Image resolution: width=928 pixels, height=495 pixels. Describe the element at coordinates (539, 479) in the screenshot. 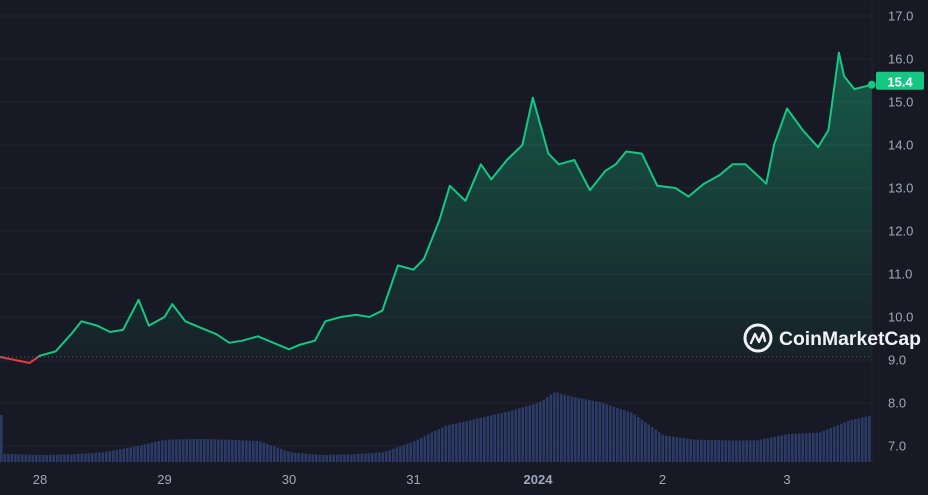

I see `x-tick-label: 2024` at that location.